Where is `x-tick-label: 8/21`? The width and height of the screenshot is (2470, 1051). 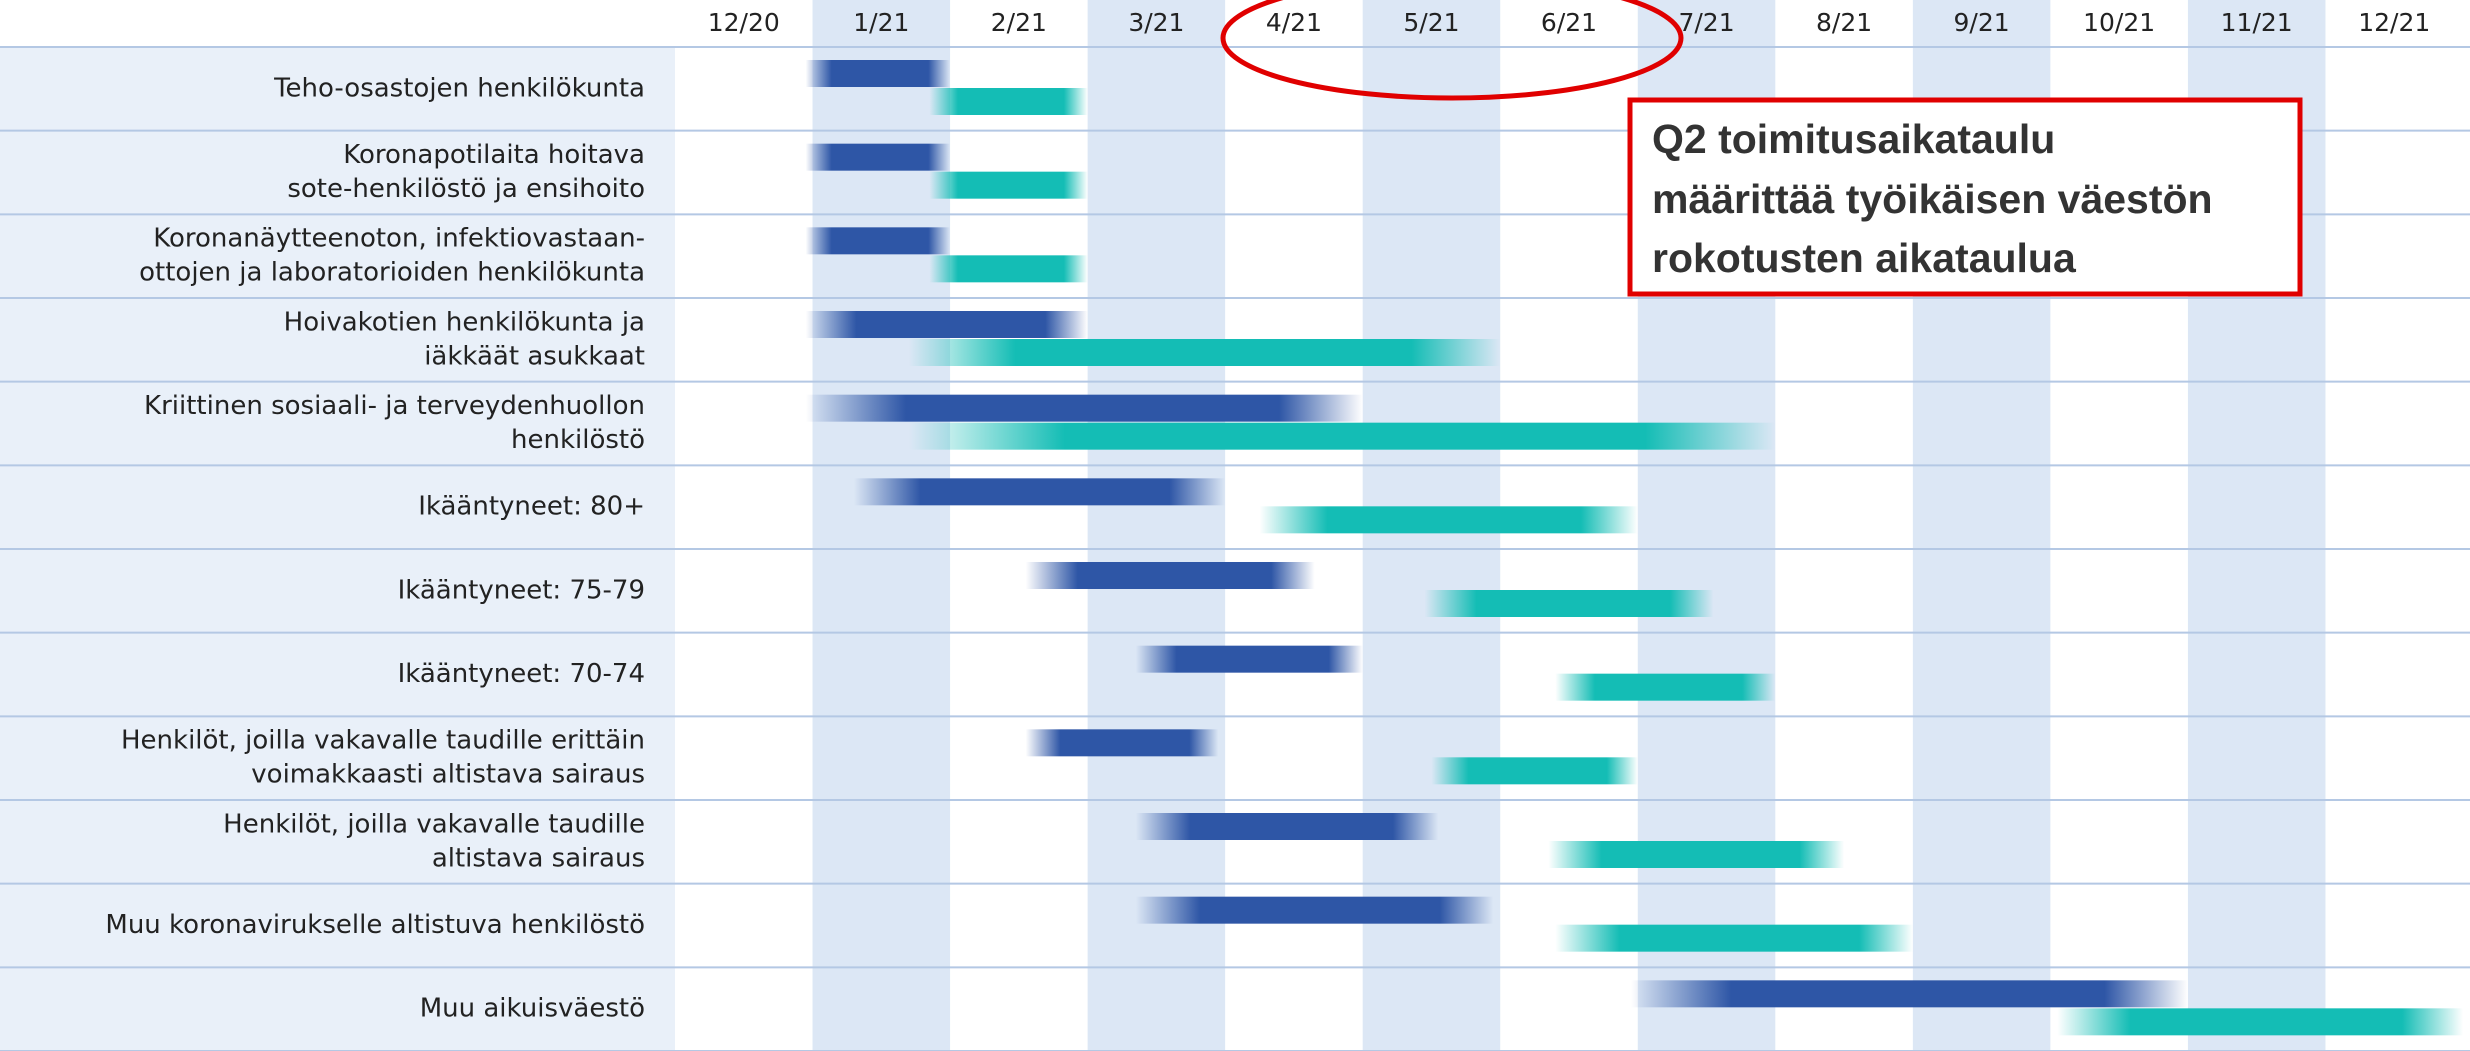
x-tick-label: 8/21 is located at coordinates (1844, 22).